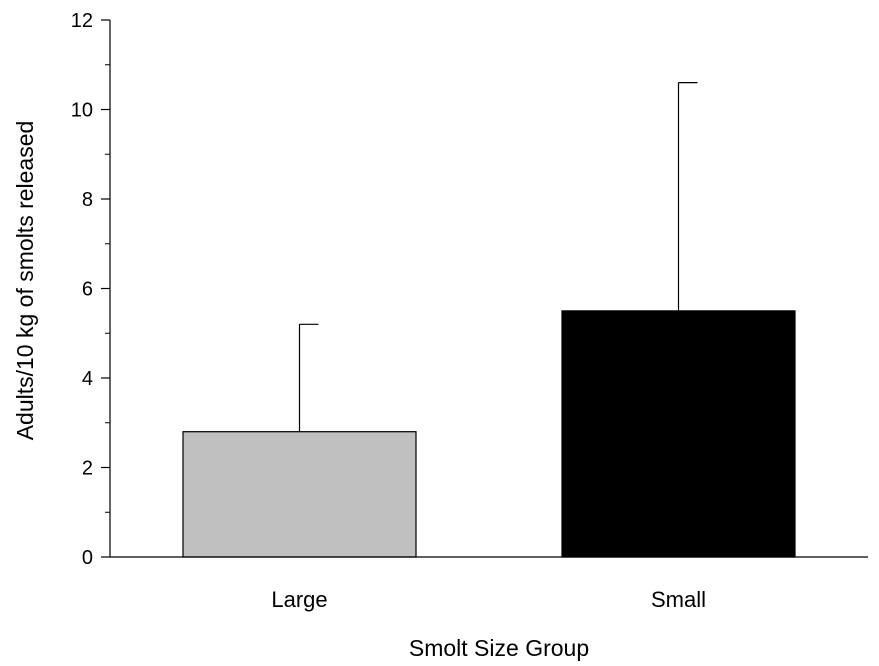 This screenshot has height=666, width=879. I want to click on y-tick-label: 6, so click(87, 290).